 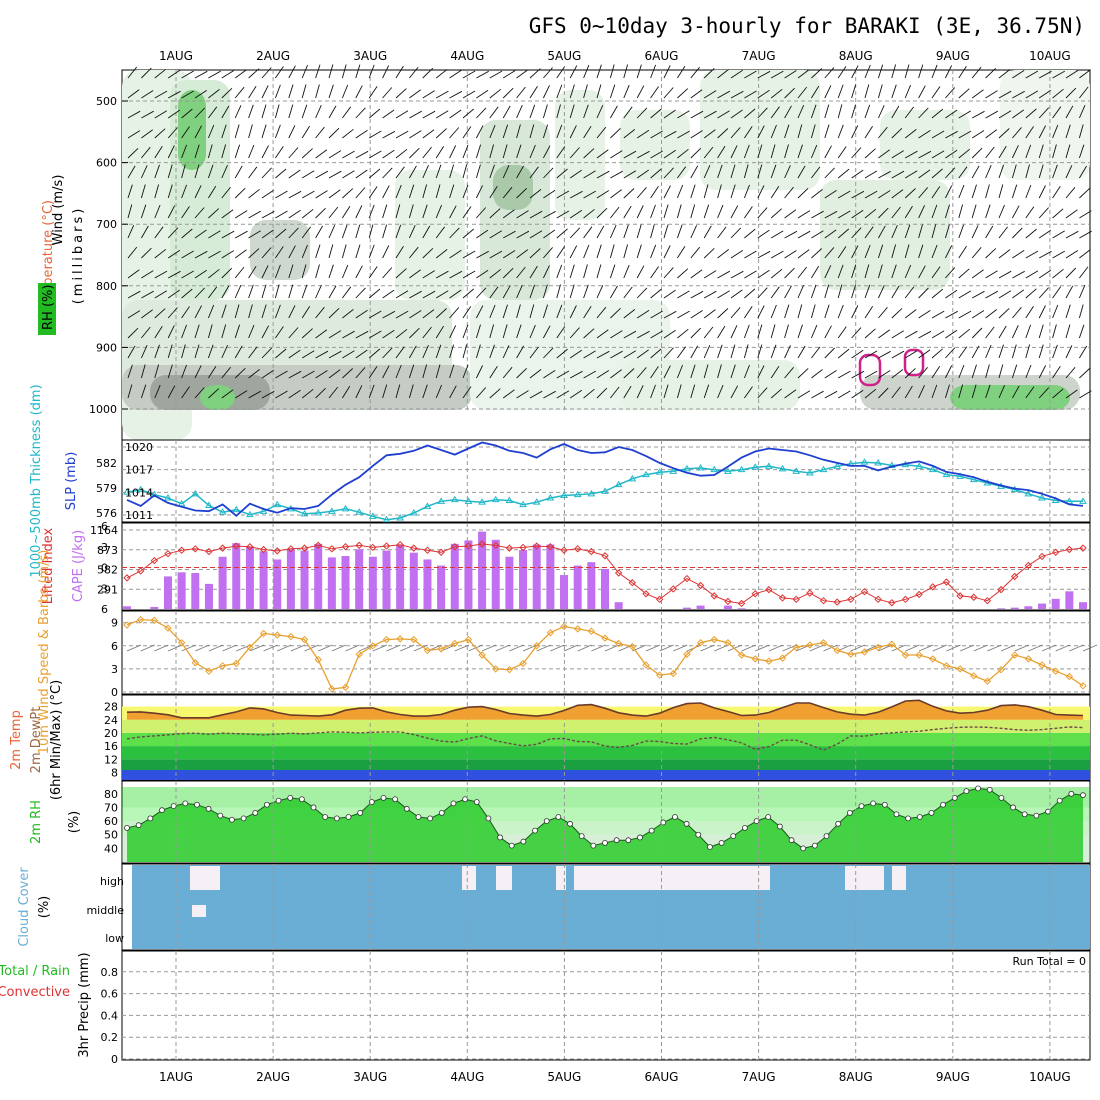 I want to click on temperature-band, so click(x=606, y=739).